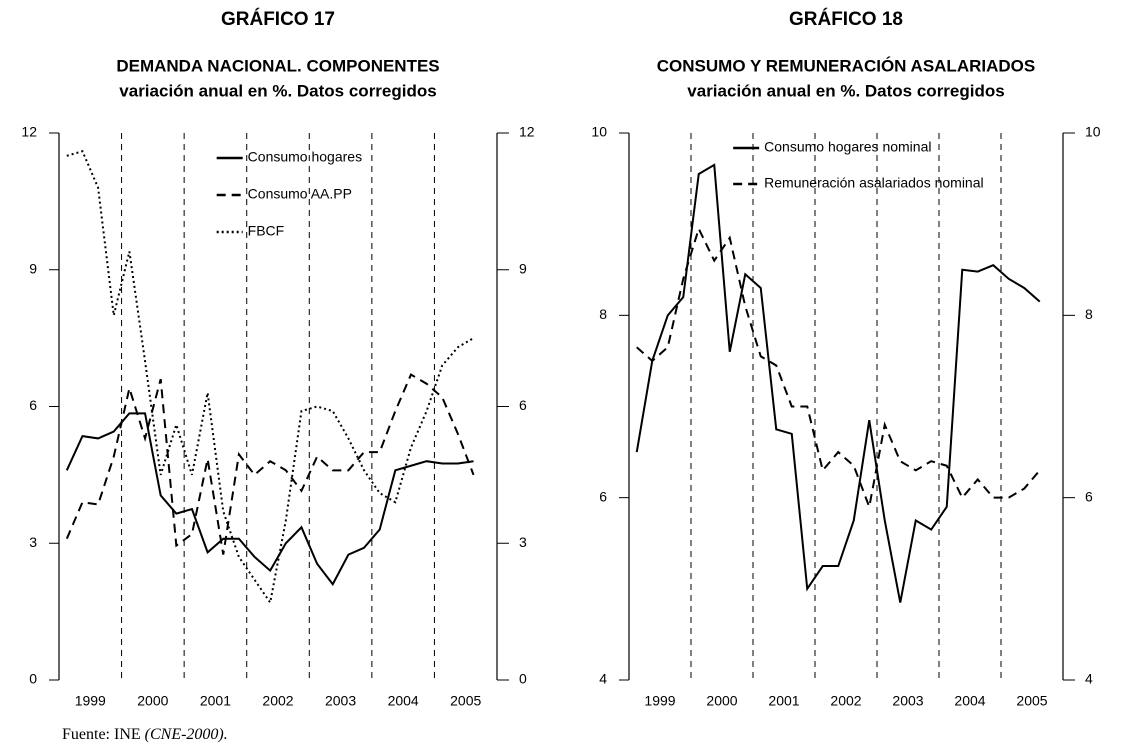 The image size is (1125, 748). Describe the element at coordinates (305, 157) in the screenshot. I see `legend-label: Consumo hogares` at that location.